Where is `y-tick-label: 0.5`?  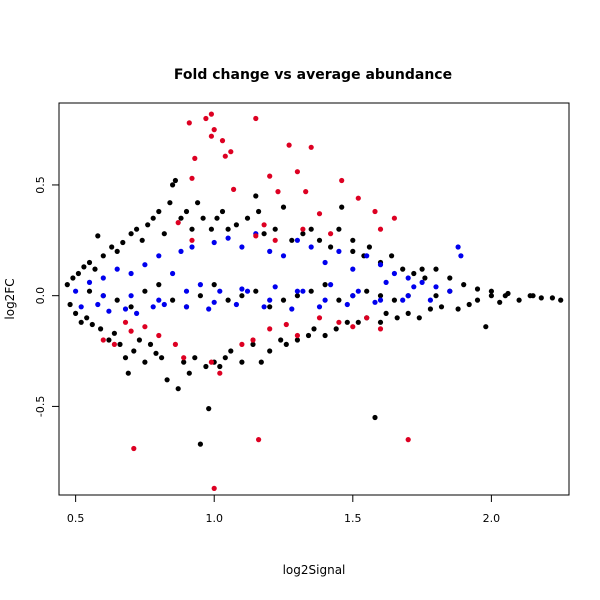
y-tick-label: 0.5 is located at coordinates (40, 185).